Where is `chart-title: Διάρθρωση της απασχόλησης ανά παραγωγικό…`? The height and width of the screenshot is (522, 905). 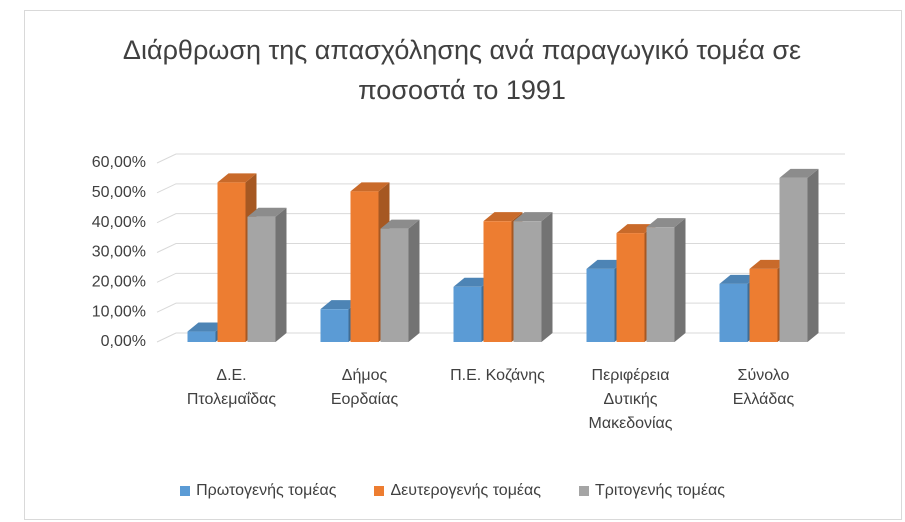 chart-title: Διάρθρωση της απασχόλησης ανά παραγωγικό… is located at coordinates (462, 70).